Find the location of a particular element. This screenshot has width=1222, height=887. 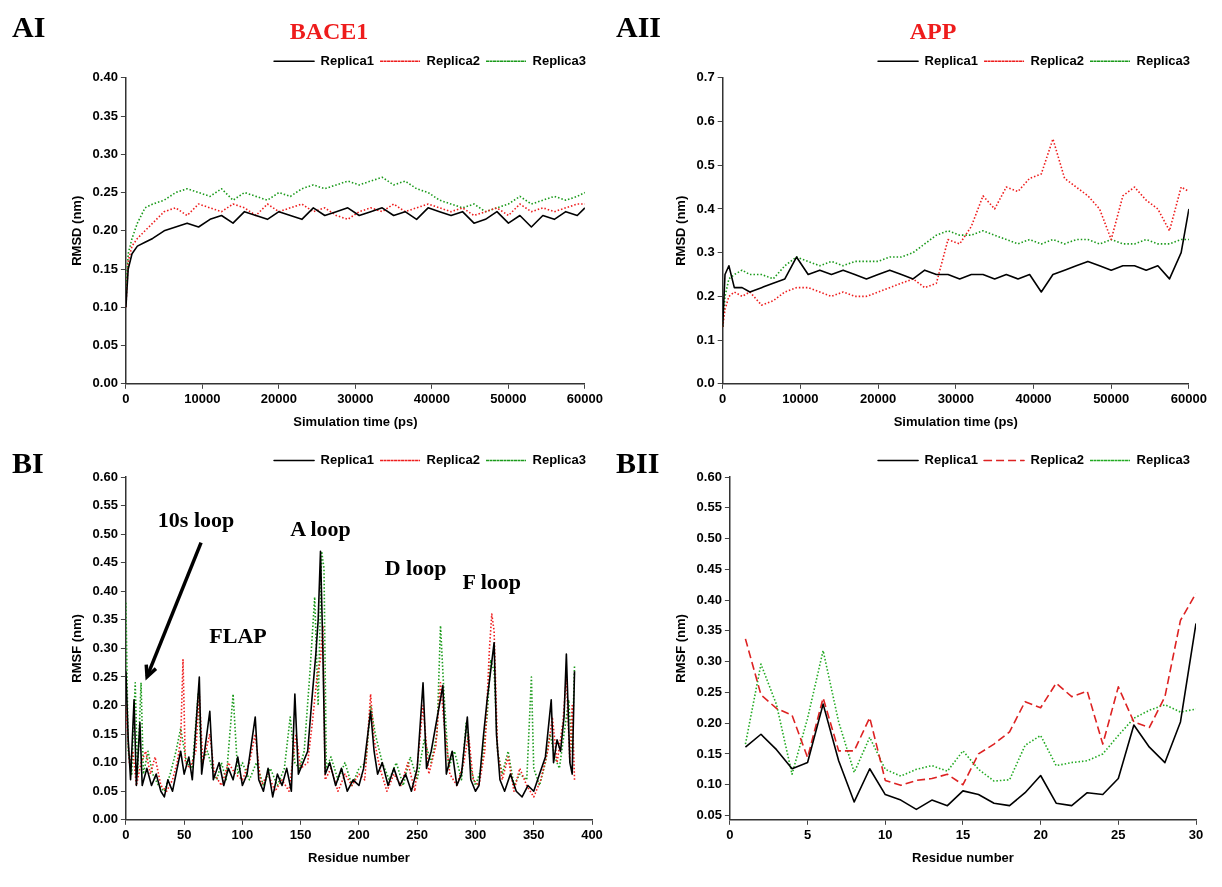

y-tick-label: 0.4 is located at coordinates (706, 208).